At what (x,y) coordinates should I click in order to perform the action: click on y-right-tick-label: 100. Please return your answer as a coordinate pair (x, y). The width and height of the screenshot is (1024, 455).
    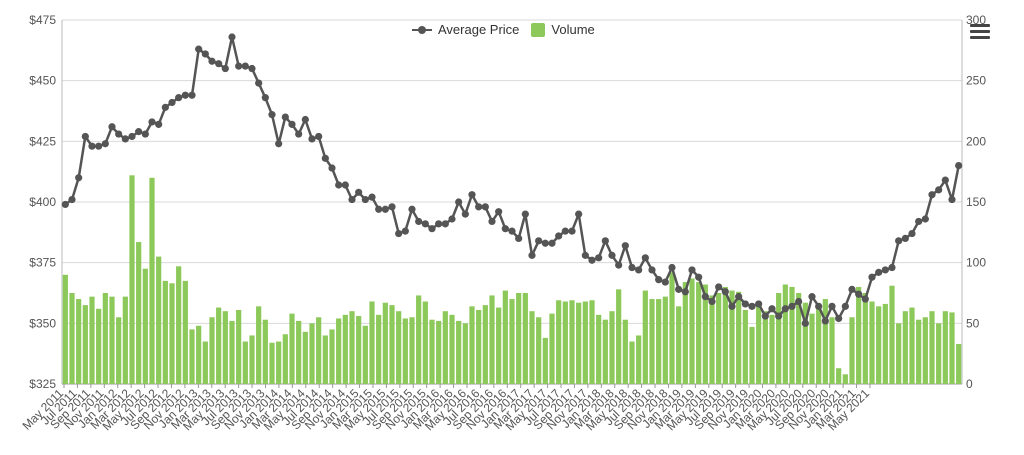
    Looking at the image, I should click on (976, 263).